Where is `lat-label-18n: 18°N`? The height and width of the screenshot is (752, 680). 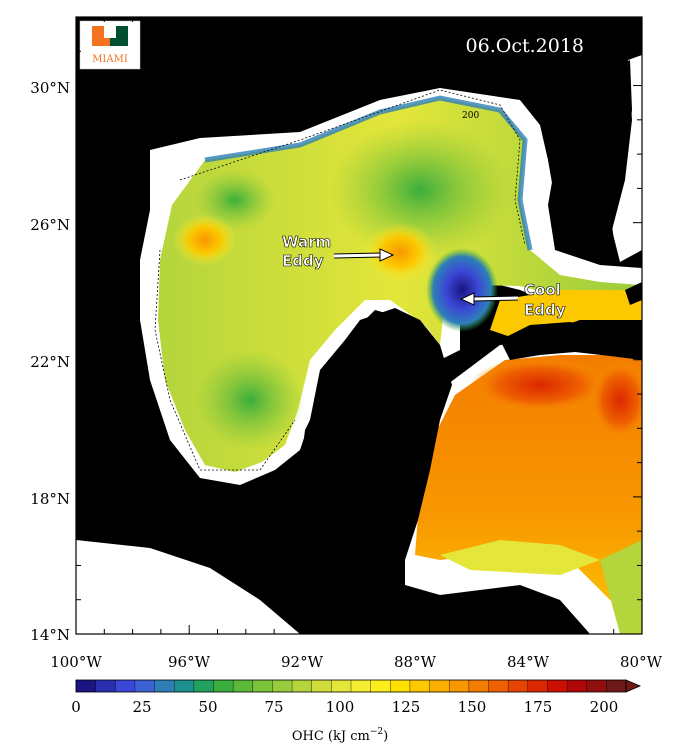
lat-label-18n: 18°N is located at coordinates (50, 499).